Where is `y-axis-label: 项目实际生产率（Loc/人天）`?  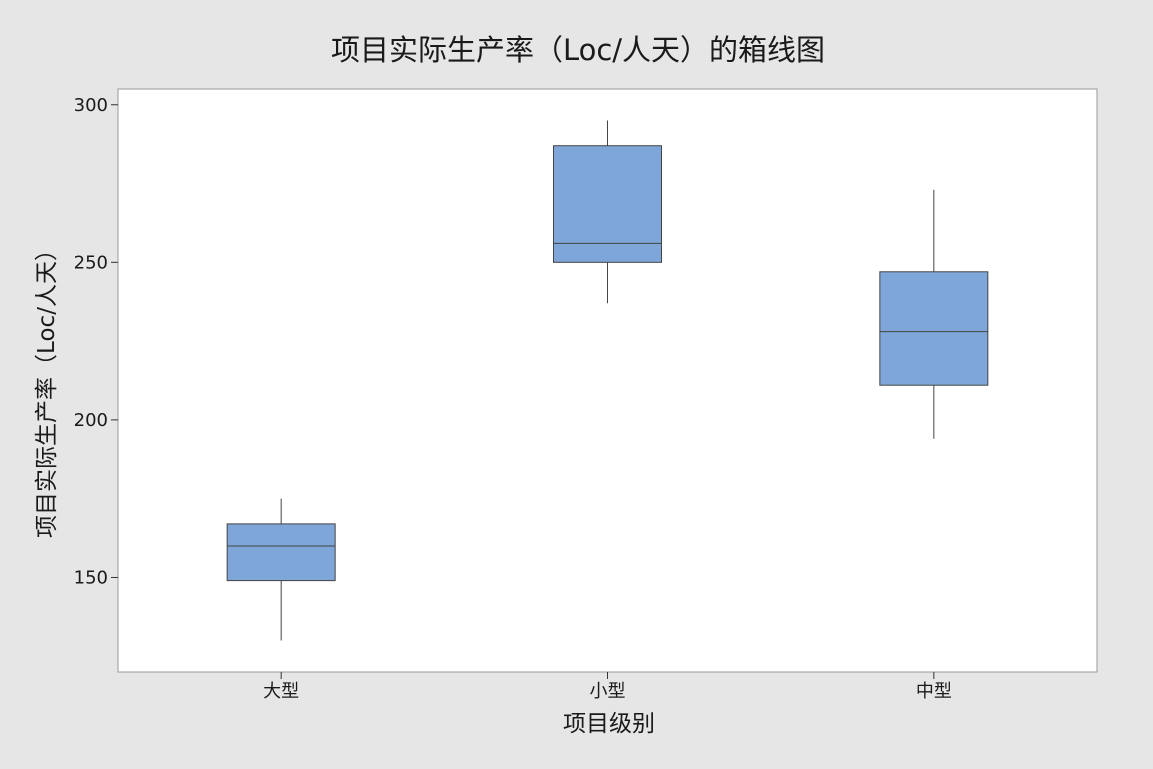 y-axis-label: 项目实际生产率（Loc/人天） is located at coordinates (47, 388).